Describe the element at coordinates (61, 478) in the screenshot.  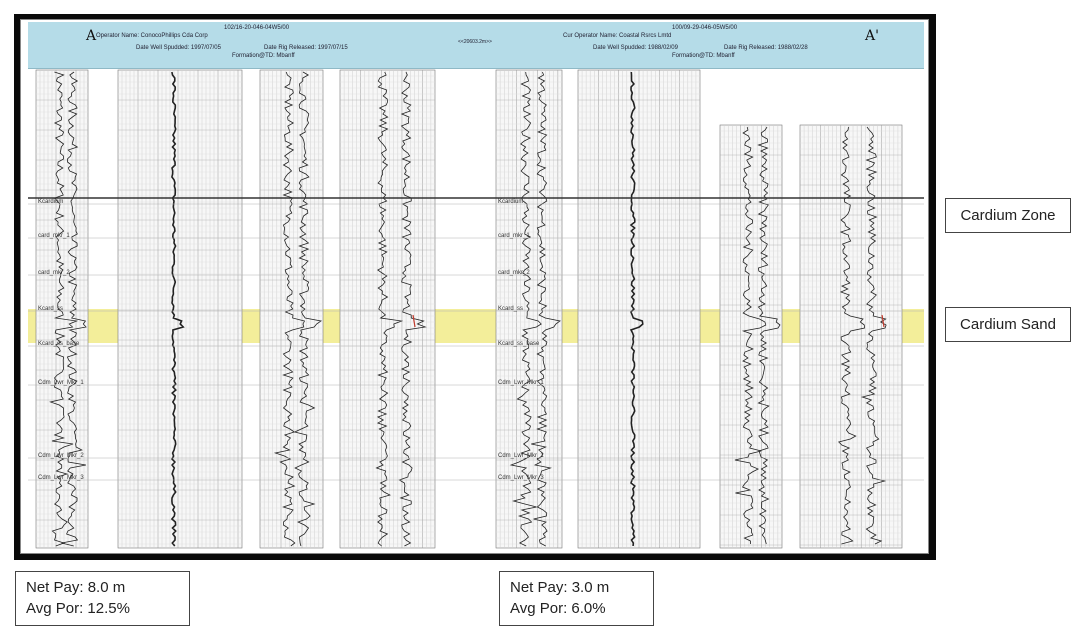
I see `left-formation-top-label: Cdm_Lwr_Mkr_3` at that location.